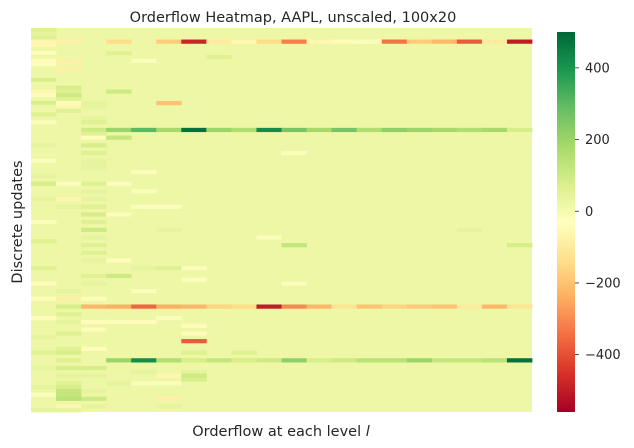 This screenshot has height=448, width=634. Describe the element at coordinates (589, 212) in the screenshot. I see `colorbar-tick-label: 0` at that location.